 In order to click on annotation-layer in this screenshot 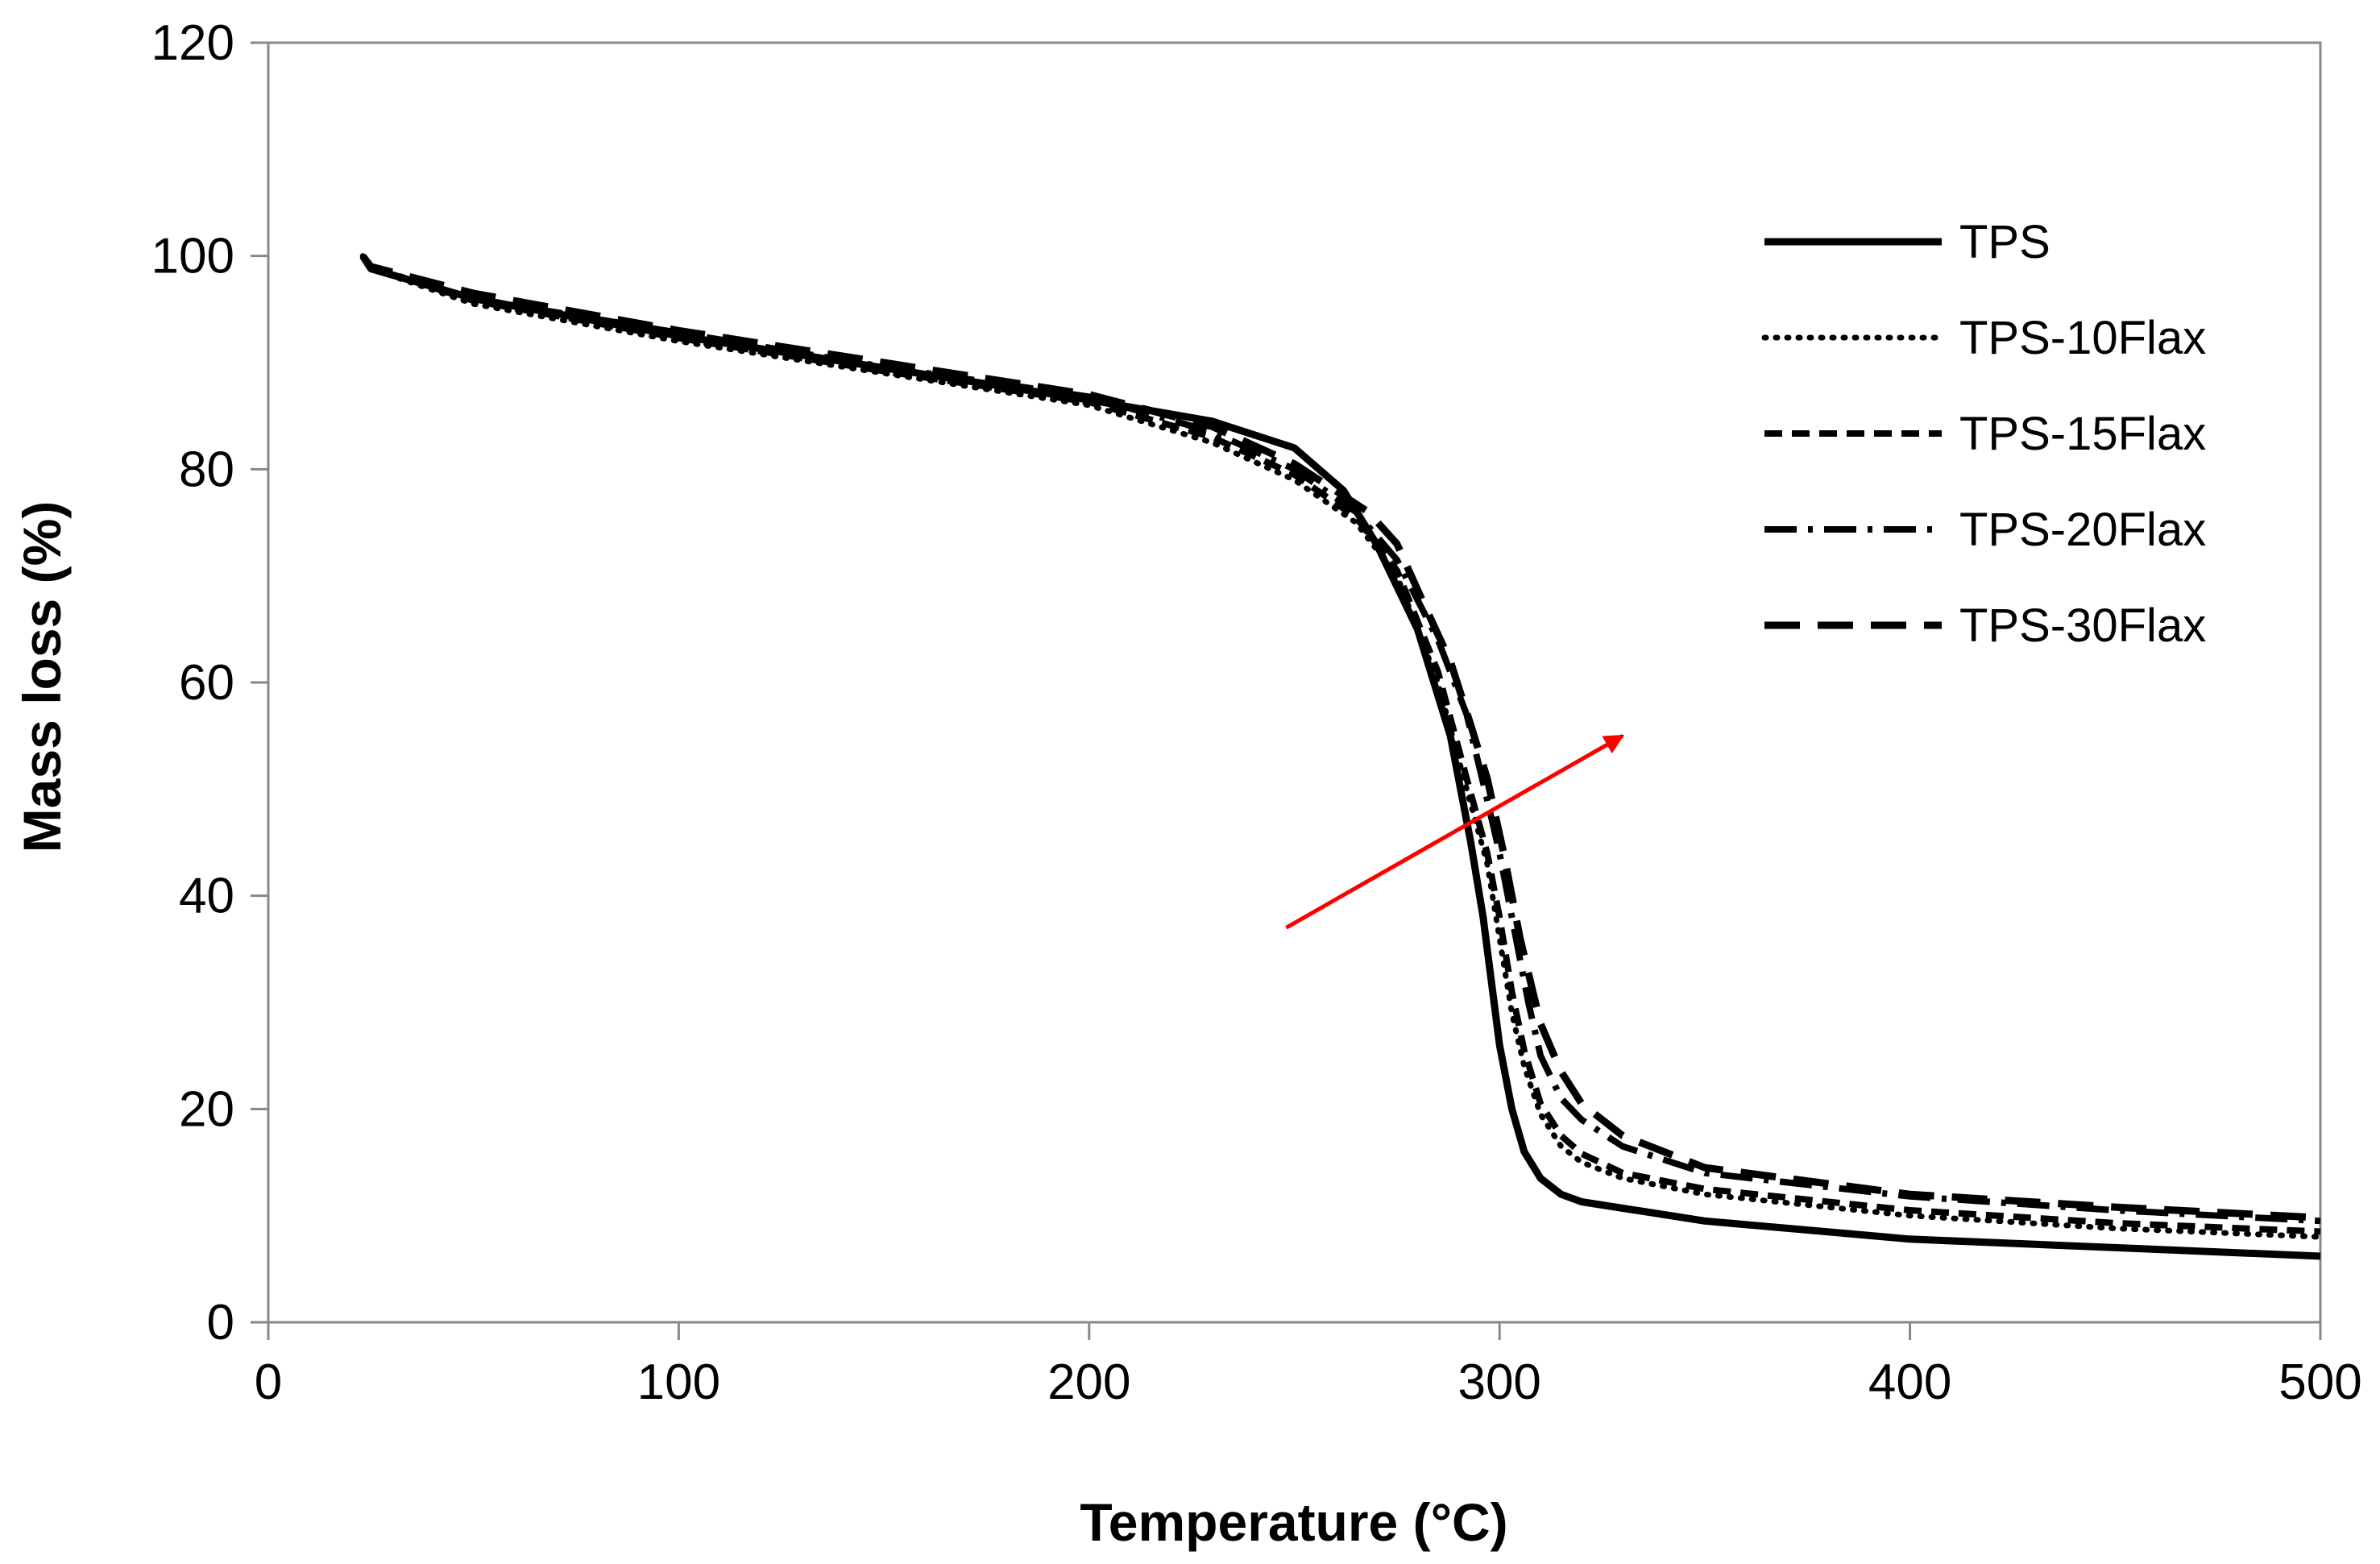, I will do `click(1455, 832)`.